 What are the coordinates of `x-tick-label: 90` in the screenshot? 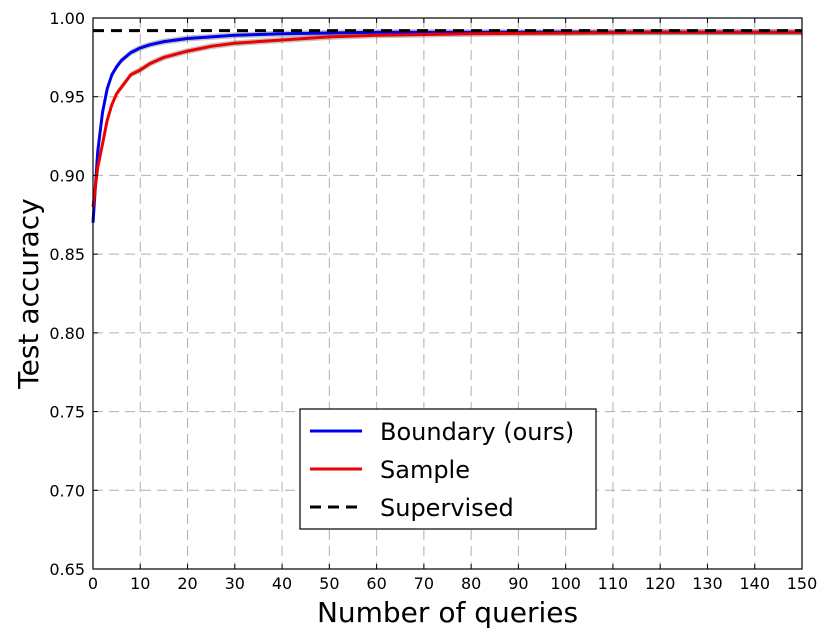 It's located at (518, 583).